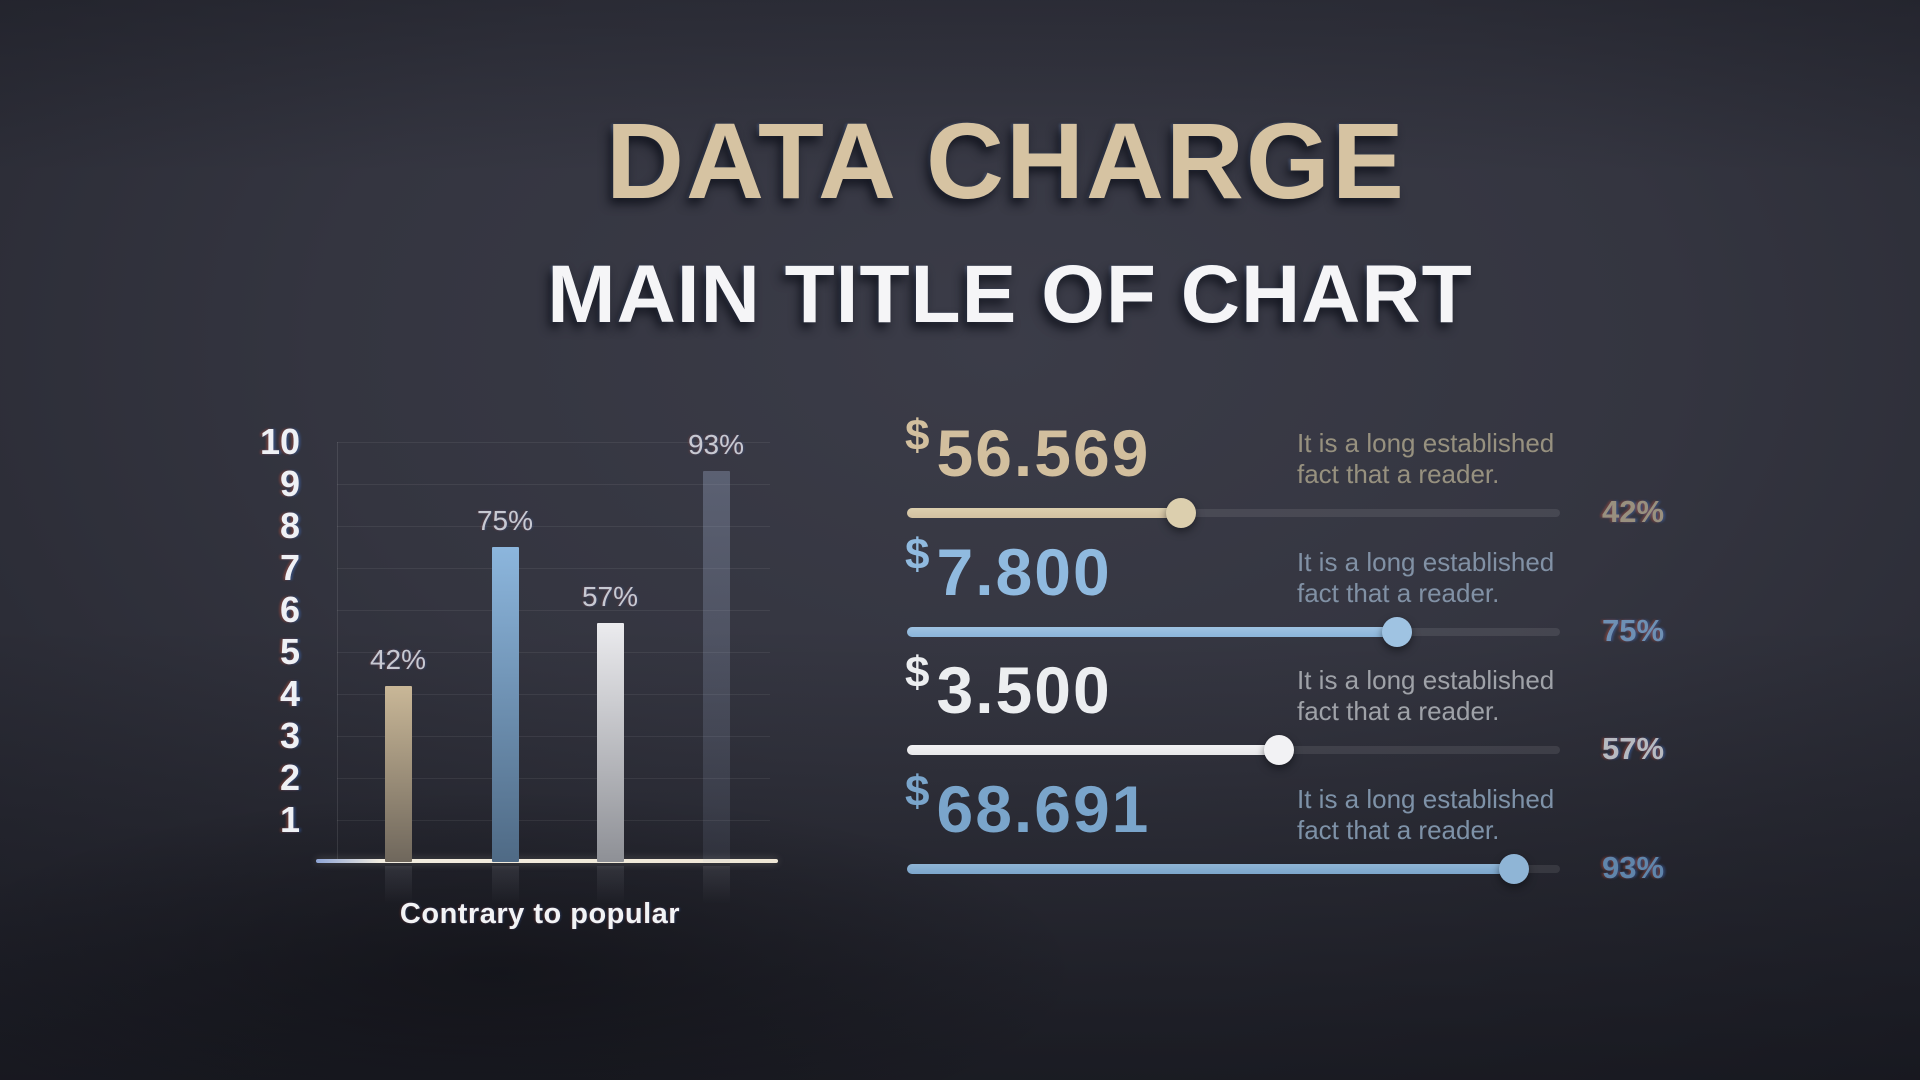 Image resolution: width=1920 pixels, height=1080 pixels. Describe the element at coordinates (289, 483) in the screenshot. I see `y-axis-tick: 9` at that location.